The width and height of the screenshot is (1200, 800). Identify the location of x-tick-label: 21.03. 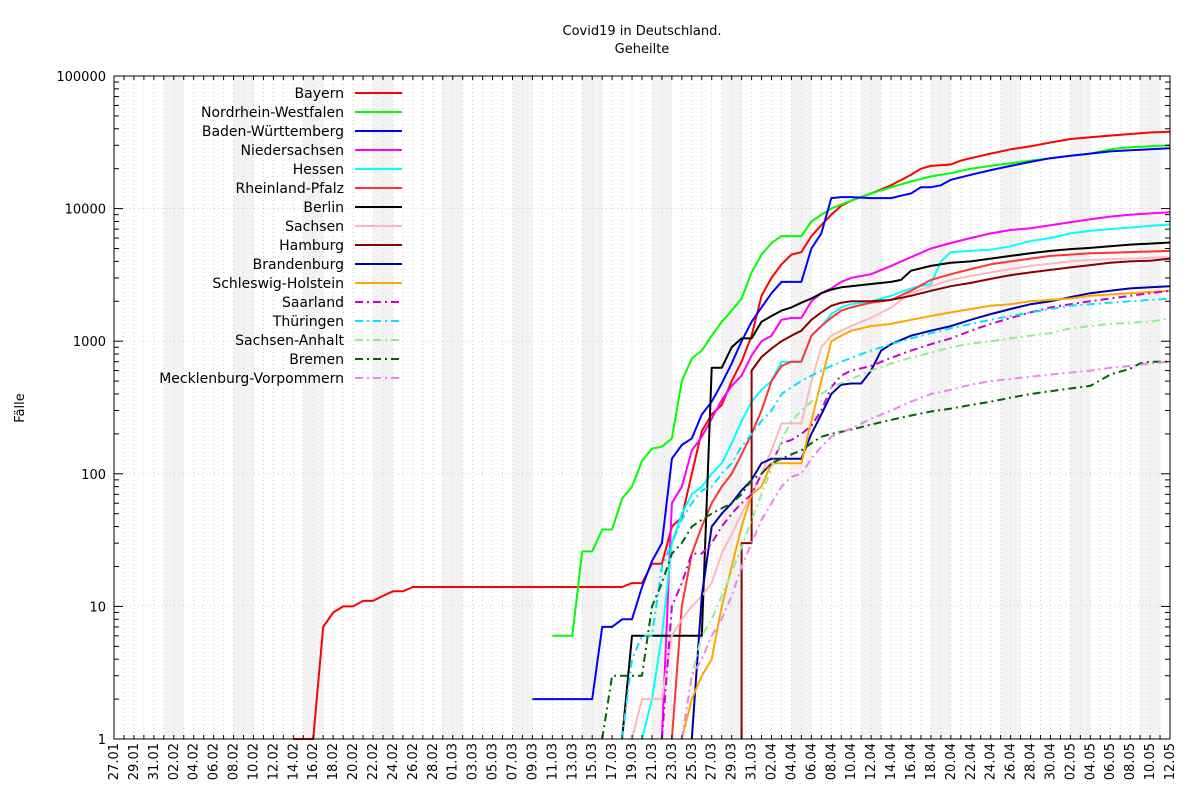
(652, 761).